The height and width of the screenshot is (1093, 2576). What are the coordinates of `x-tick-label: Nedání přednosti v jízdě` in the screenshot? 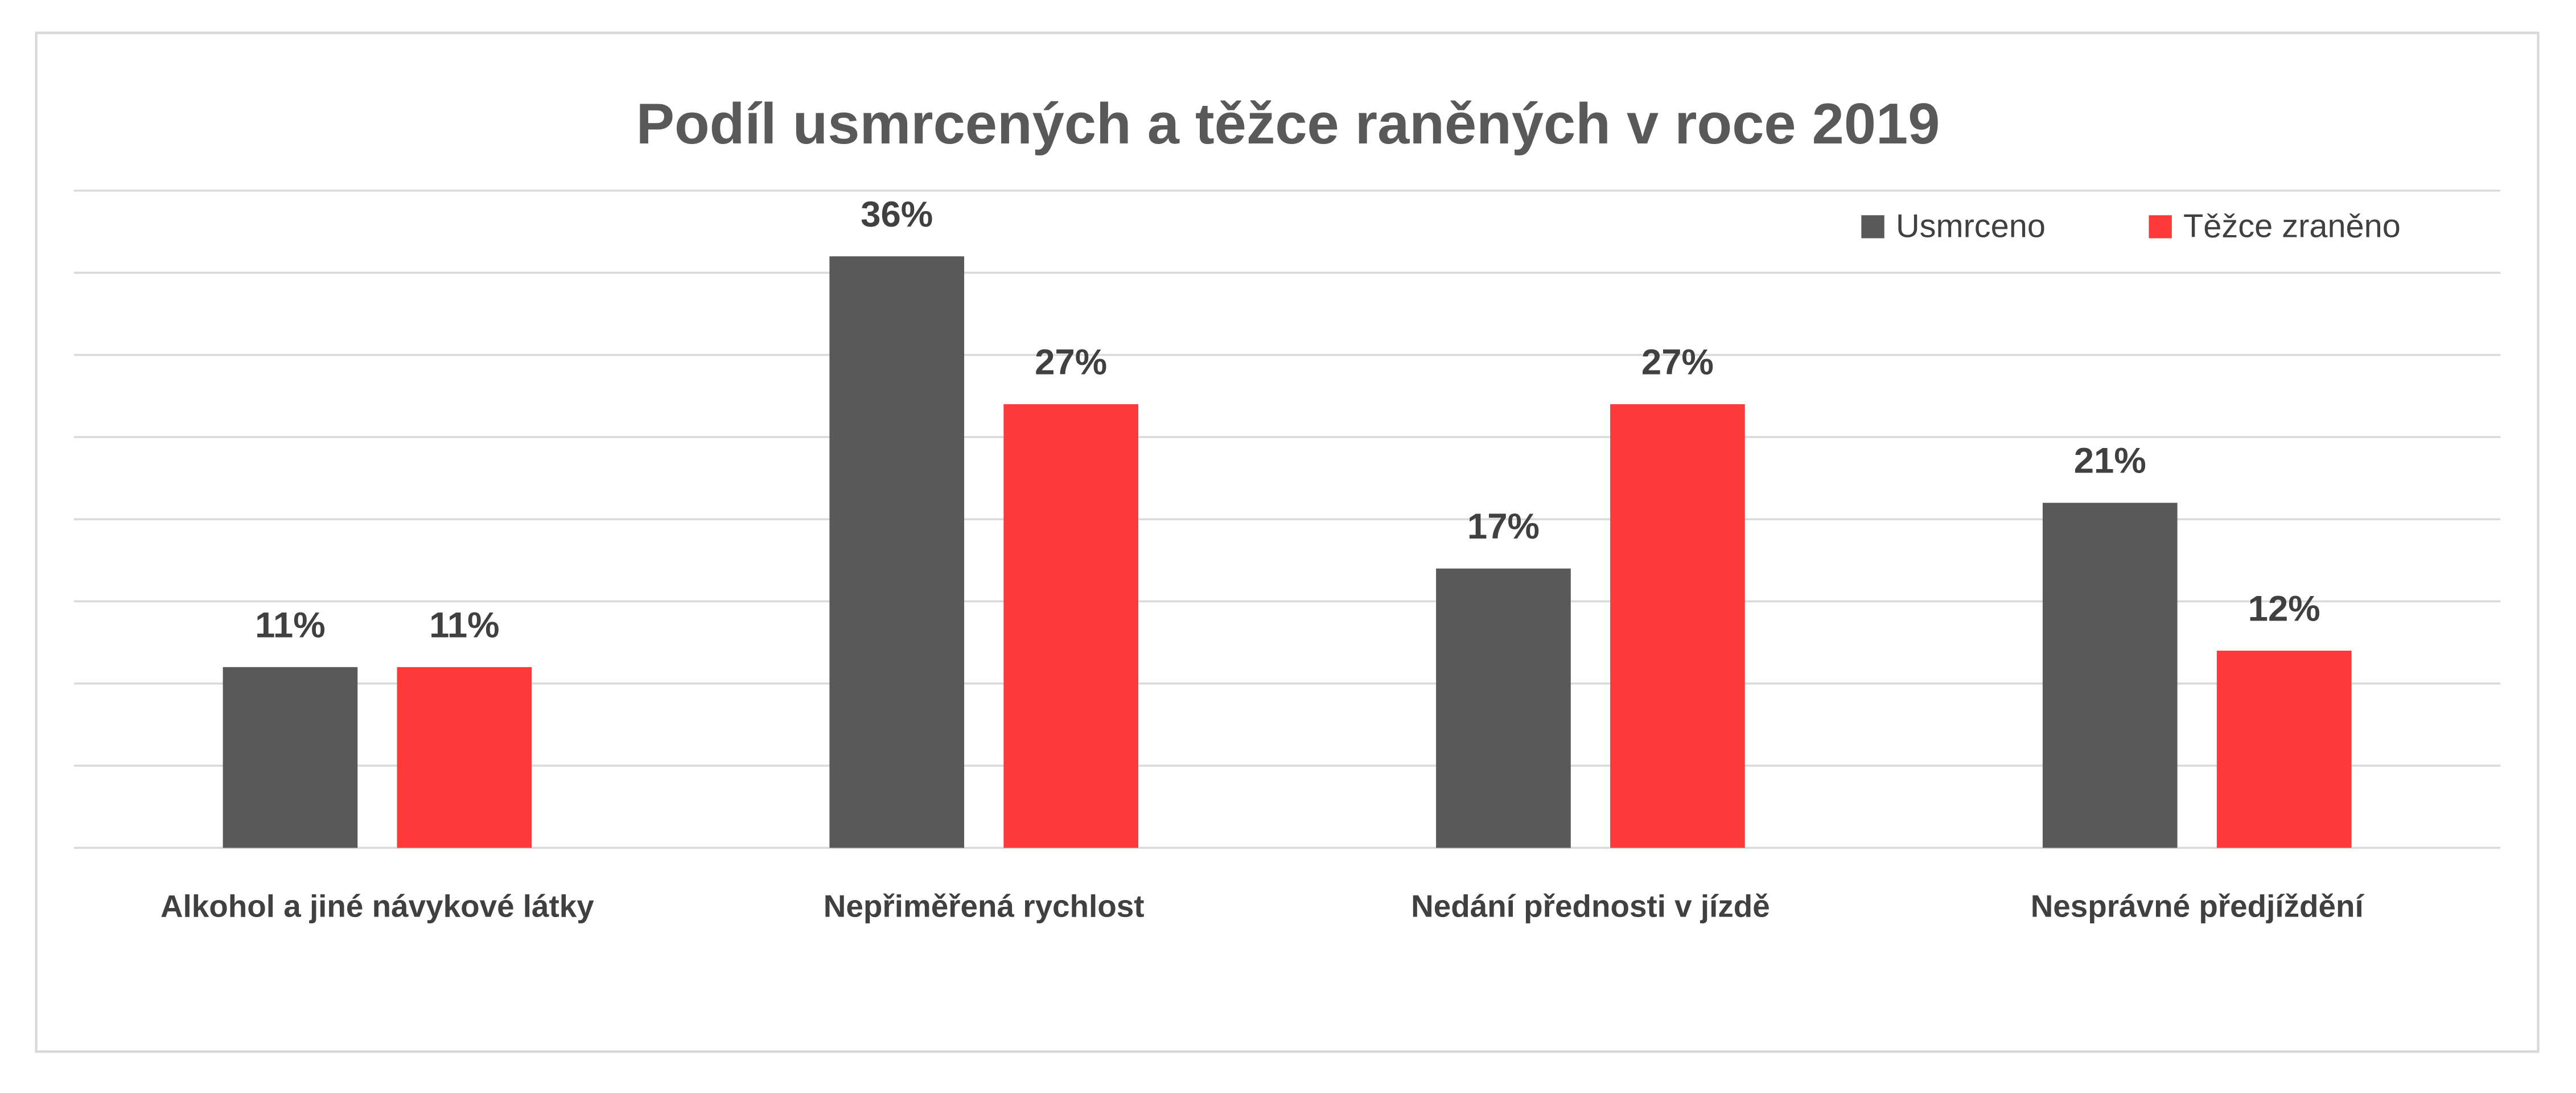 It's located at (1591, 906).